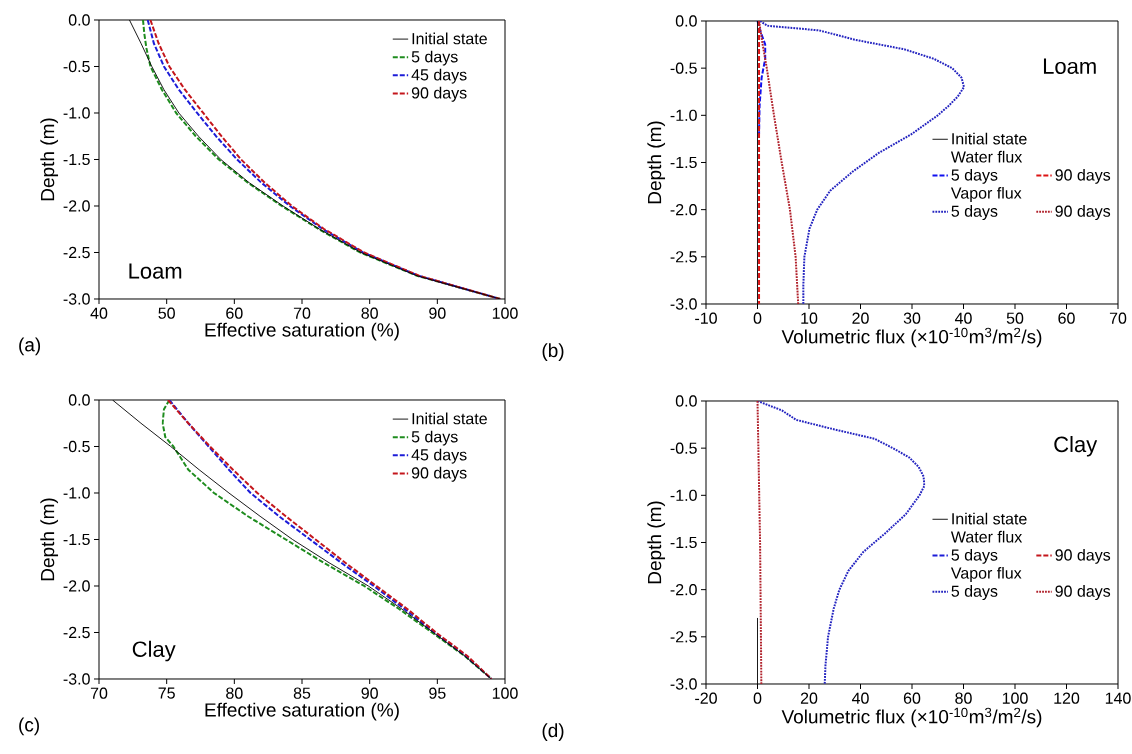 The width and height of the screenshot is (1132, 754). I want to click on text: (d), so click(553, 732).